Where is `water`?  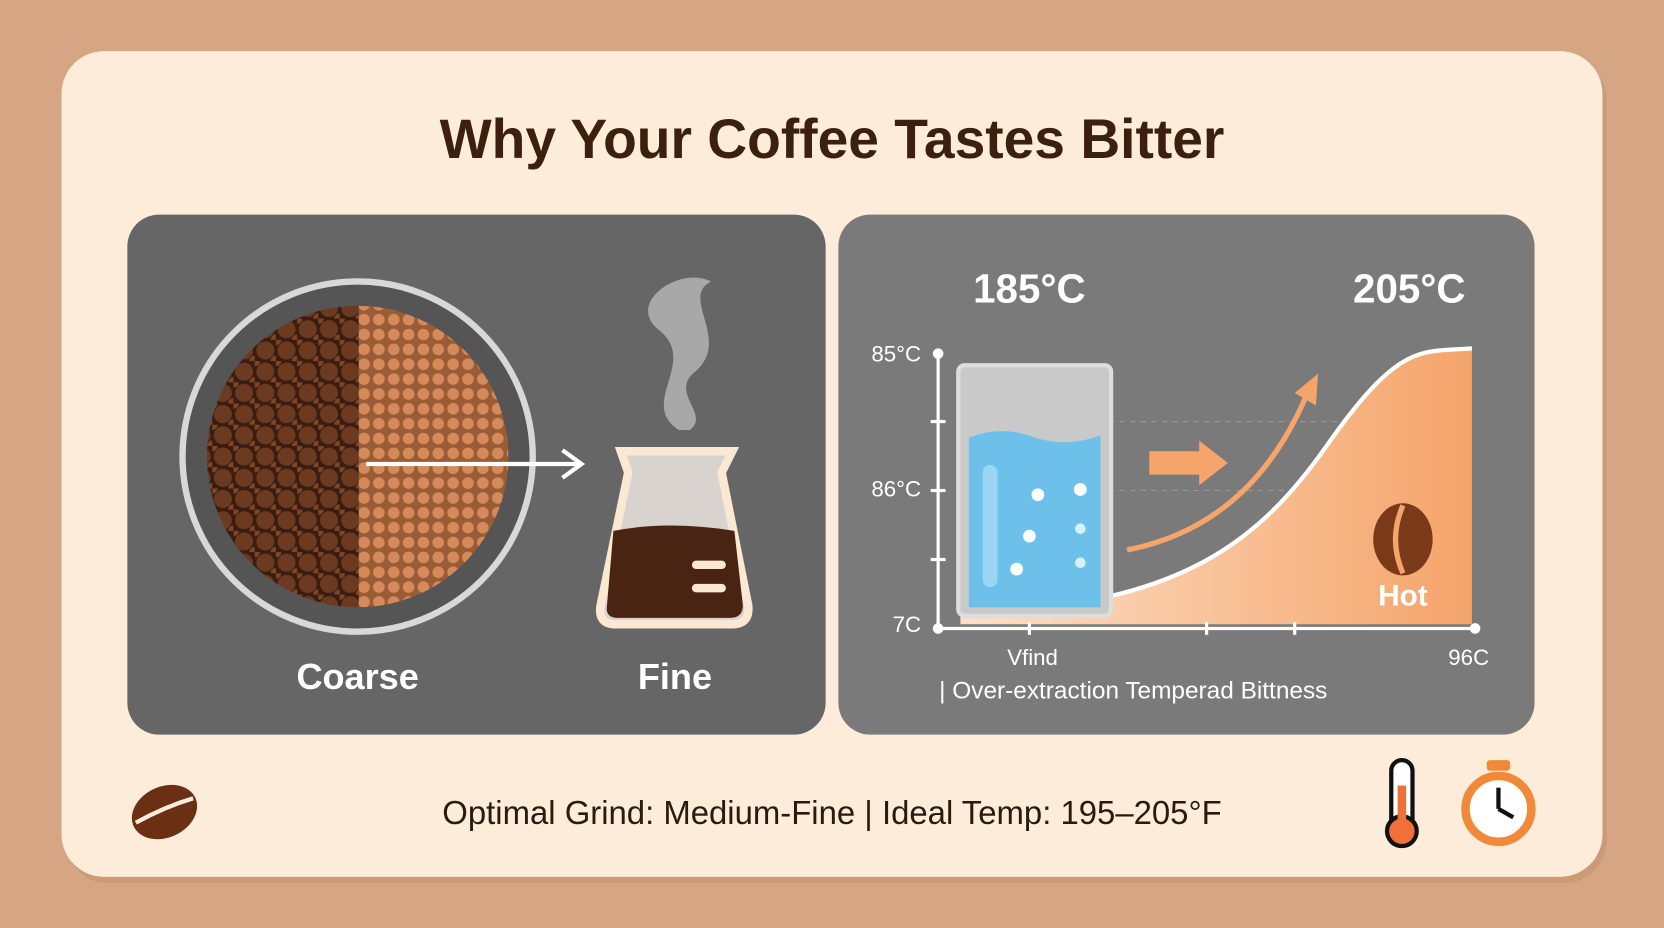
water is located at coordinates (1034, 519).